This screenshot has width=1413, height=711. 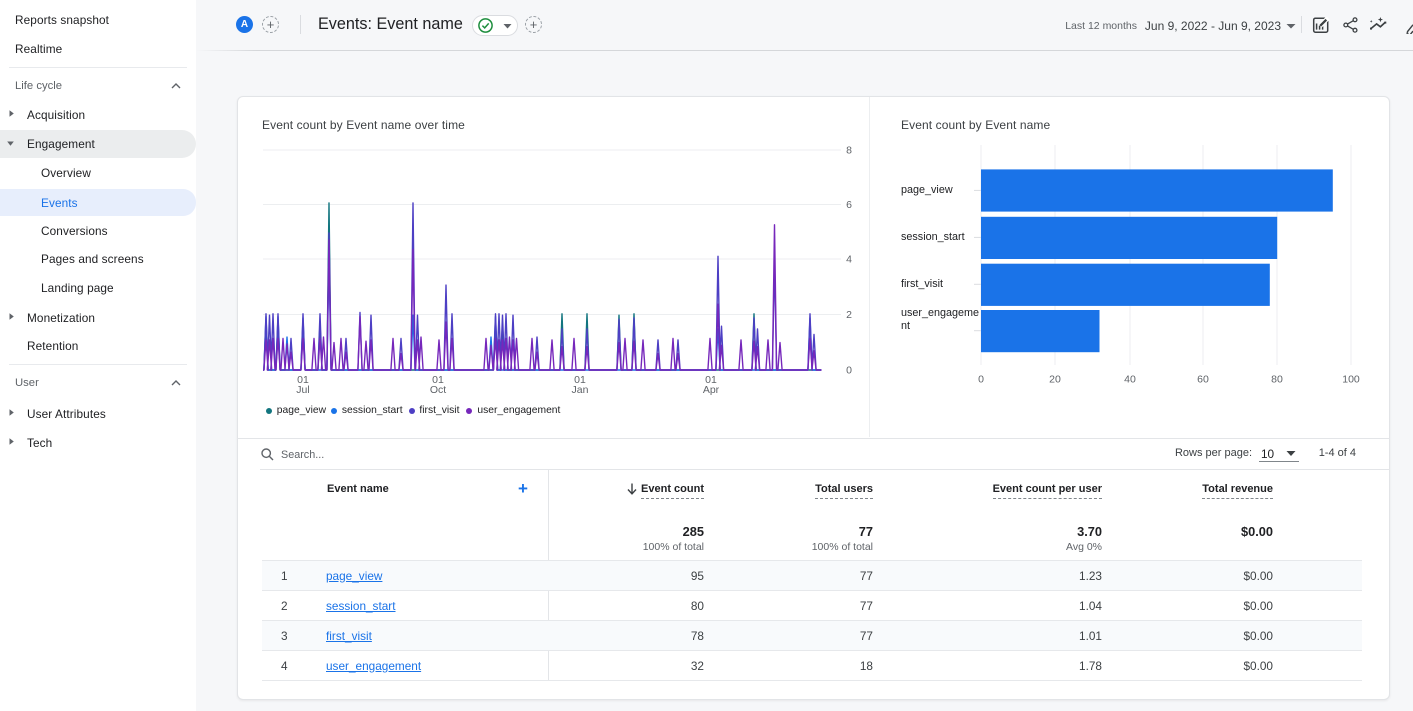 What do you see at coordinates (302, 390) in the screenshot?
I see `svg-text: Jul` at bounding box center [302, 390].